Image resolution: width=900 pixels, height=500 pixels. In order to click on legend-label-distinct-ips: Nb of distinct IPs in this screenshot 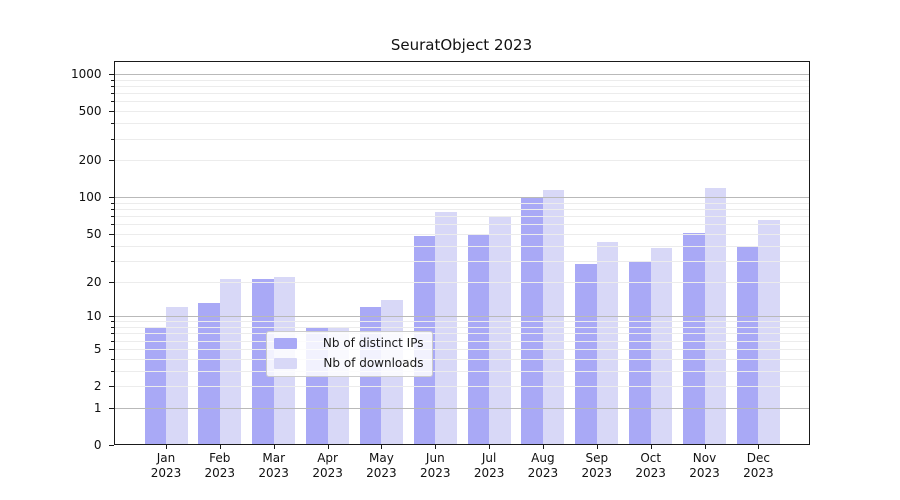, I will do `click(373, 343)`.